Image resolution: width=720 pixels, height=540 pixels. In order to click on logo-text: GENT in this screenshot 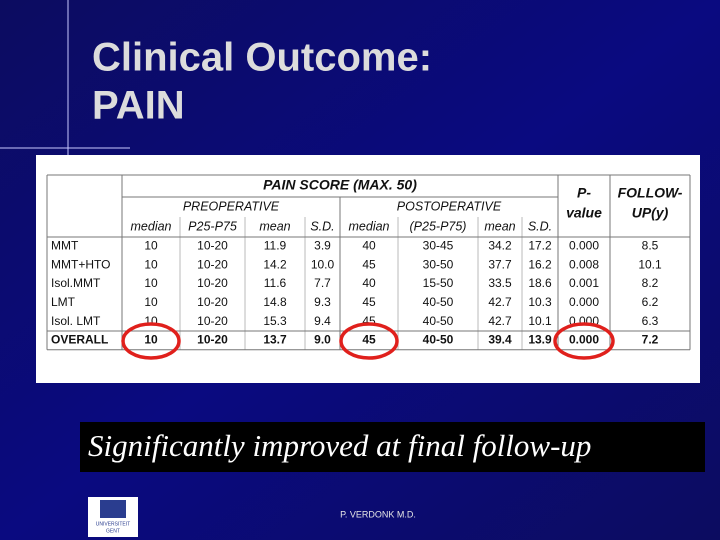, I will do `click(113, 531)`.